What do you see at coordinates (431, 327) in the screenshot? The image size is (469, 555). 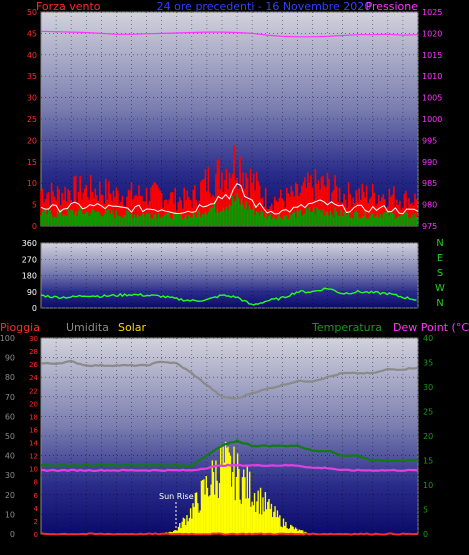 I see `dew-point-legend: Dew Point (°C)` at bounding box center [431, 327].